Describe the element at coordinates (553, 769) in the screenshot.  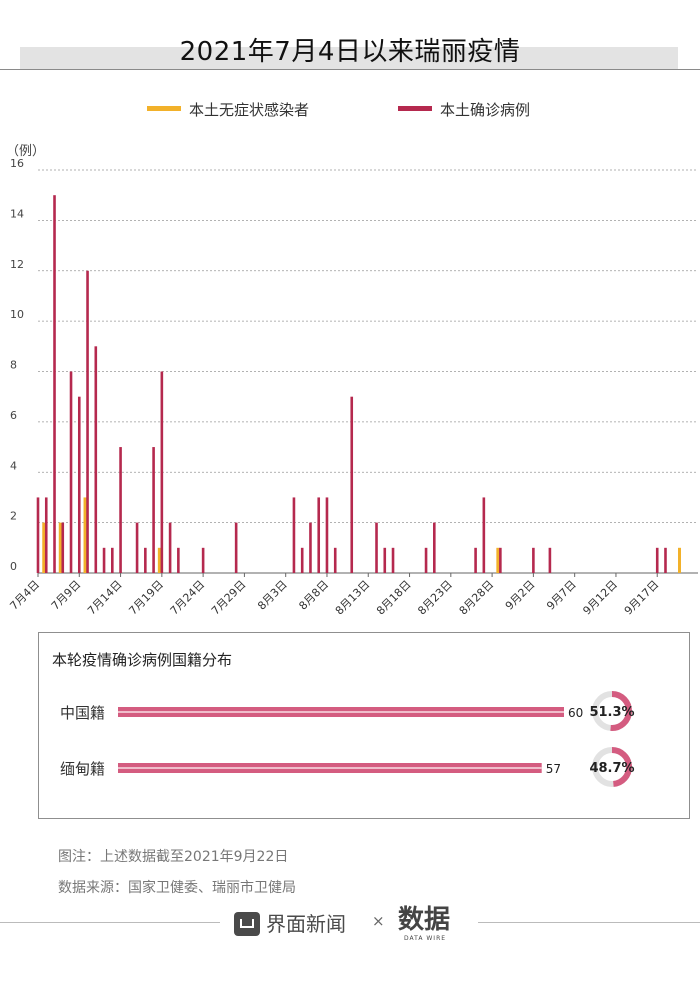
I see `nationality-value: 57` at that location.